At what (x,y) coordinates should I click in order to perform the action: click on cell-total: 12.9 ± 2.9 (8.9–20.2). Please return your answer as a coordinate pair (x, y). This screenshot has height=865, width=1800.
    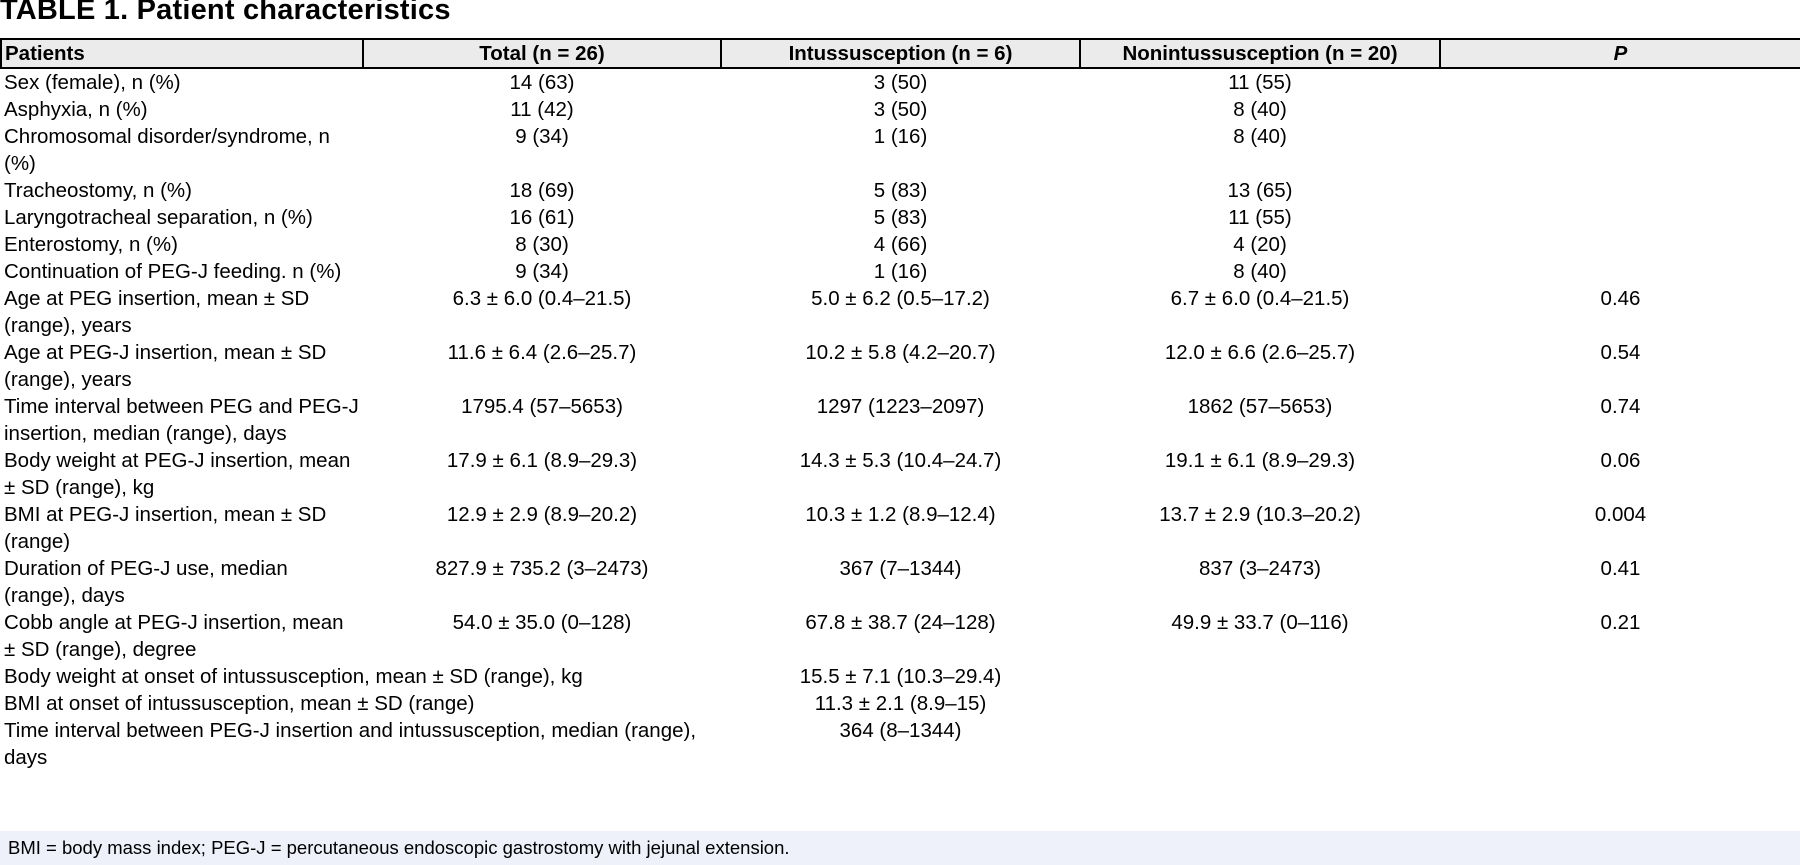
    Looking at the image, I should click on (542, 514).